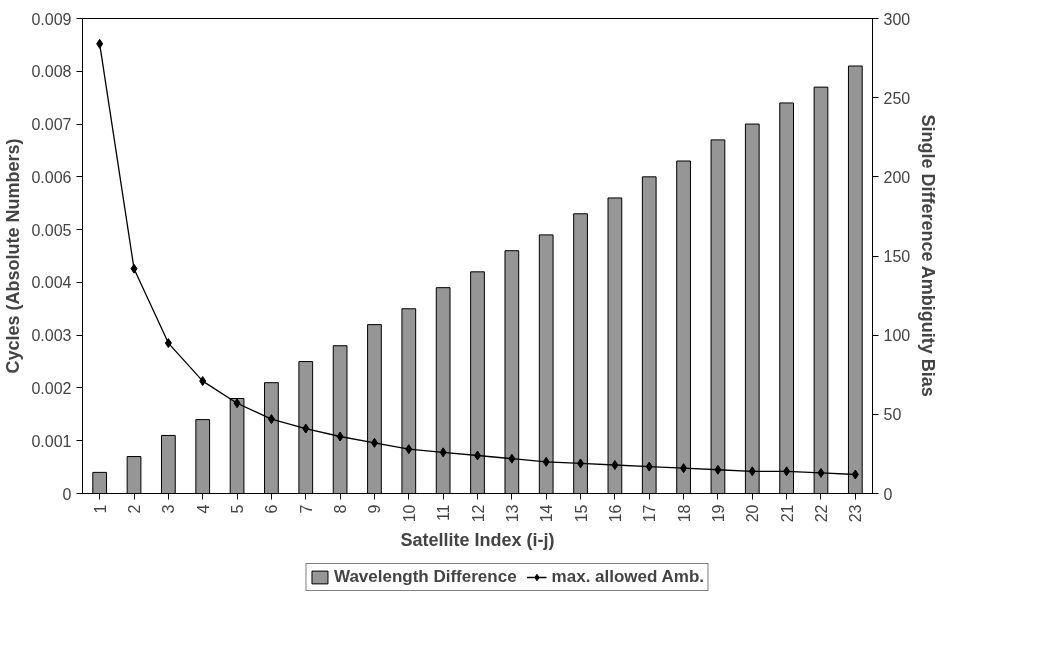  What do you see at coordinates (821, 513) in the screenshot?
I see `x-tick-label: 22` at bounding box center [821, 513].